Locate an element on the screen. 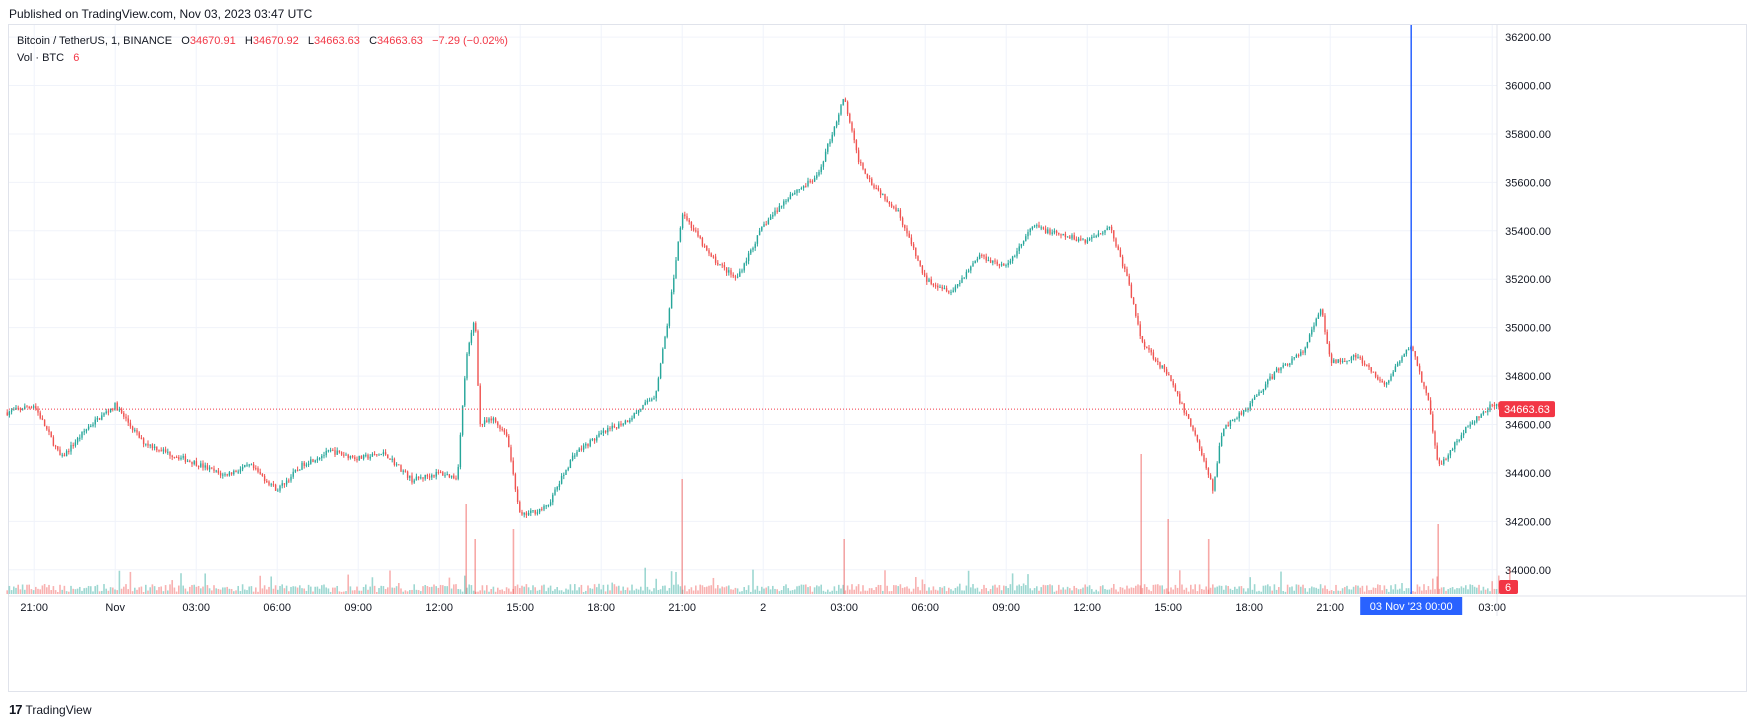 This screenshot has height=728, width=1755. symbol-label: Bitcoin / TetherUS, 1, BINANCE is located at coordinates (95, 41).